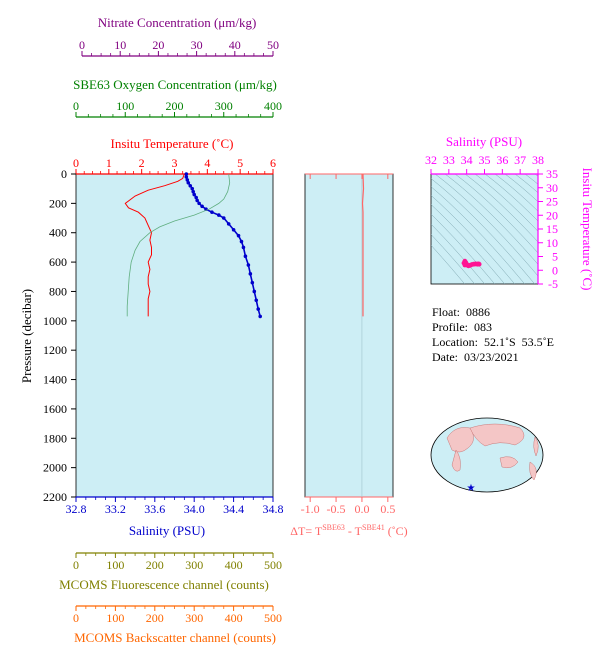 The image size is (609, 663). What do you see at coordinates (76, 618) in the screenshot?
I see `backscatter-tick-label: 0` at bounding box center [76, 618].